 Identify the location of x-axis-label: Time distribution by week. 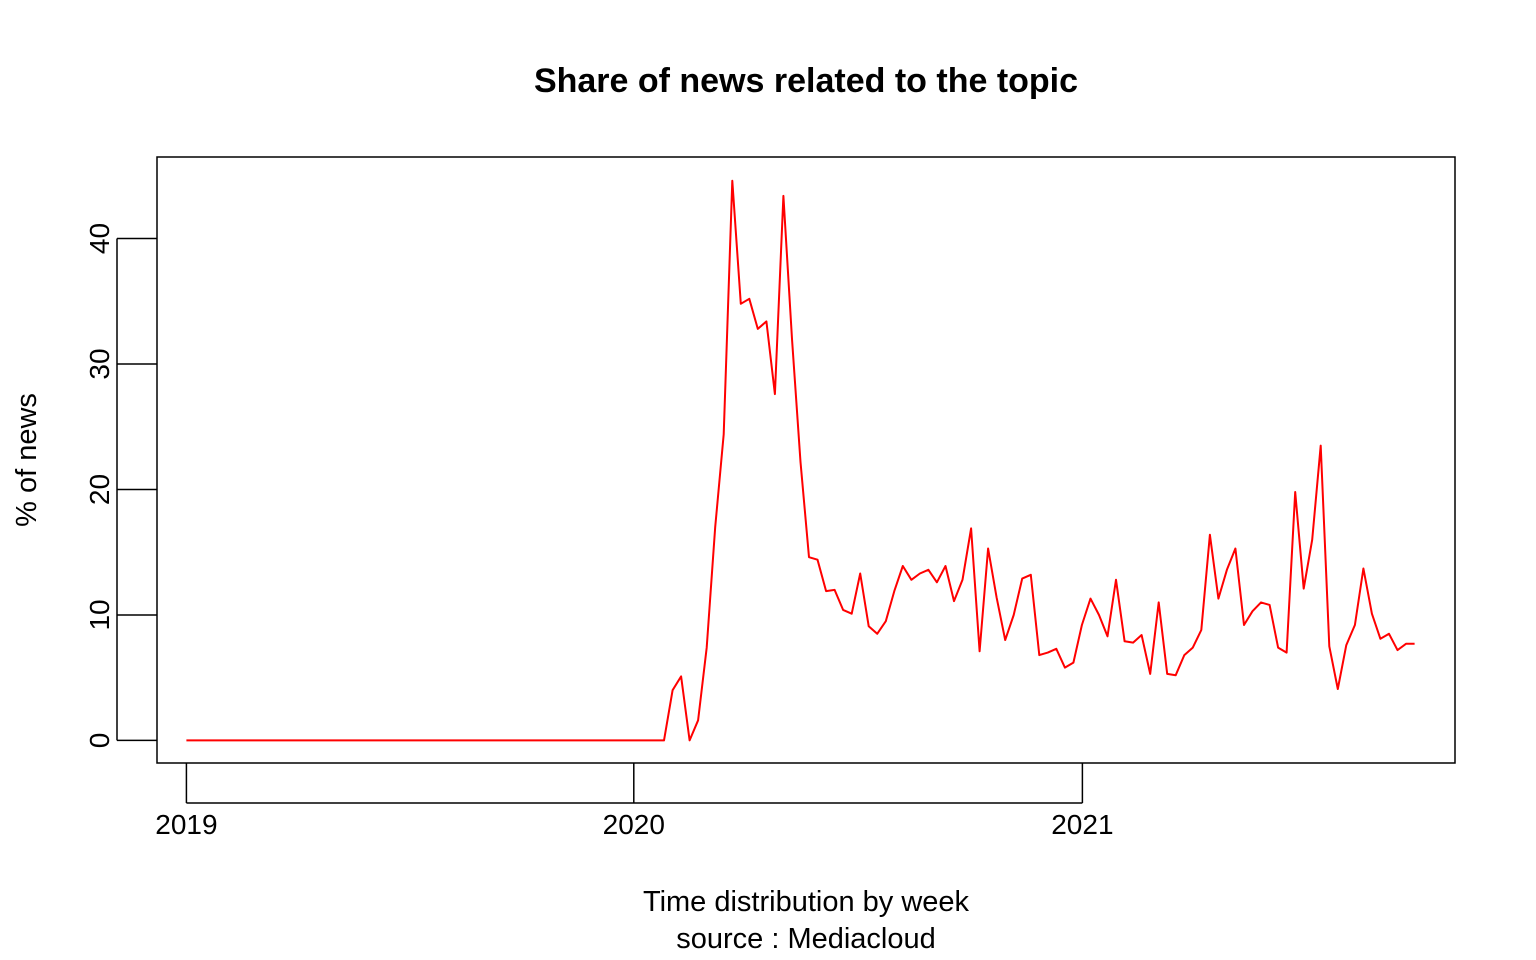
(806, 902).